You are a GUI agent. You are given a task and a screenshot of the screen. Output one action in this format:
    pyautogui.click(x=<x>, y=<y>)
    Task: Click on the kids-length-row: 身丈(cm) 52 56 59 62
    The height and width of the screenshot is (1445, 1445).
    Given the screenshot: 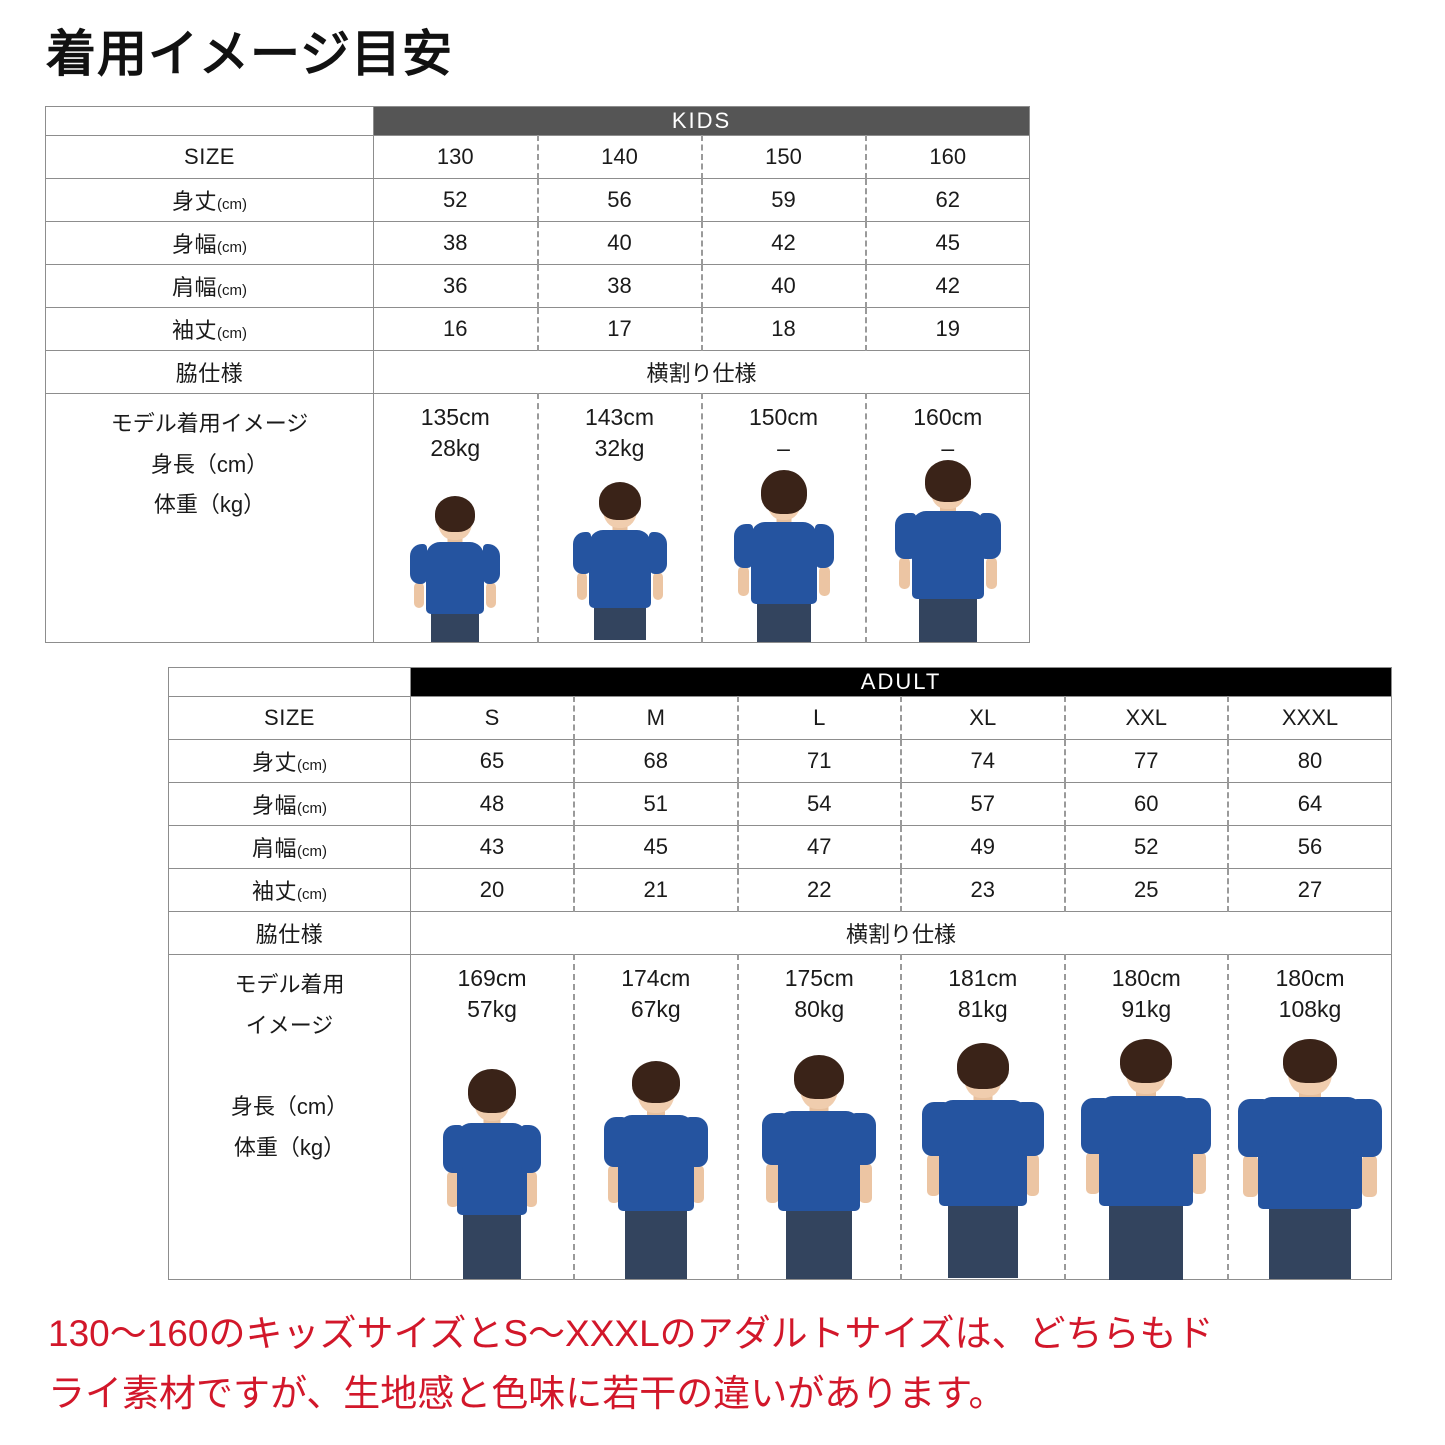 What is the action you would take?
    pyautogui.click(x=538, y=200)
    